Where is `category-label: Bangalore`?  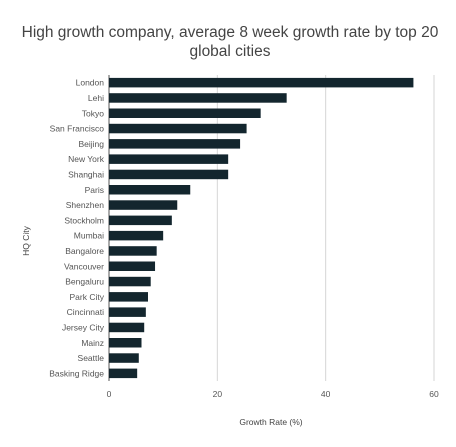
category-label: Bangalore is located at coordinates (84, 251).